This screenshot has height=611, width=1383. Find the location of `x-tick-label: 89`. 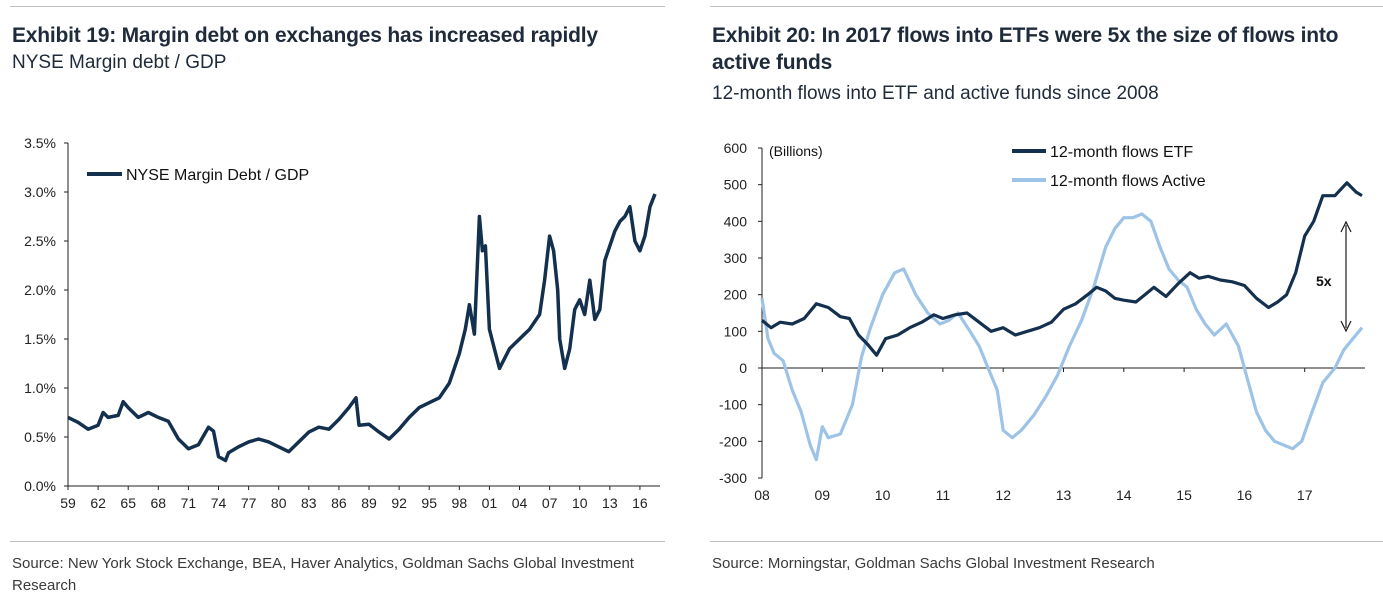

x-tick-label: 89 is located at coordinates (369, 503).